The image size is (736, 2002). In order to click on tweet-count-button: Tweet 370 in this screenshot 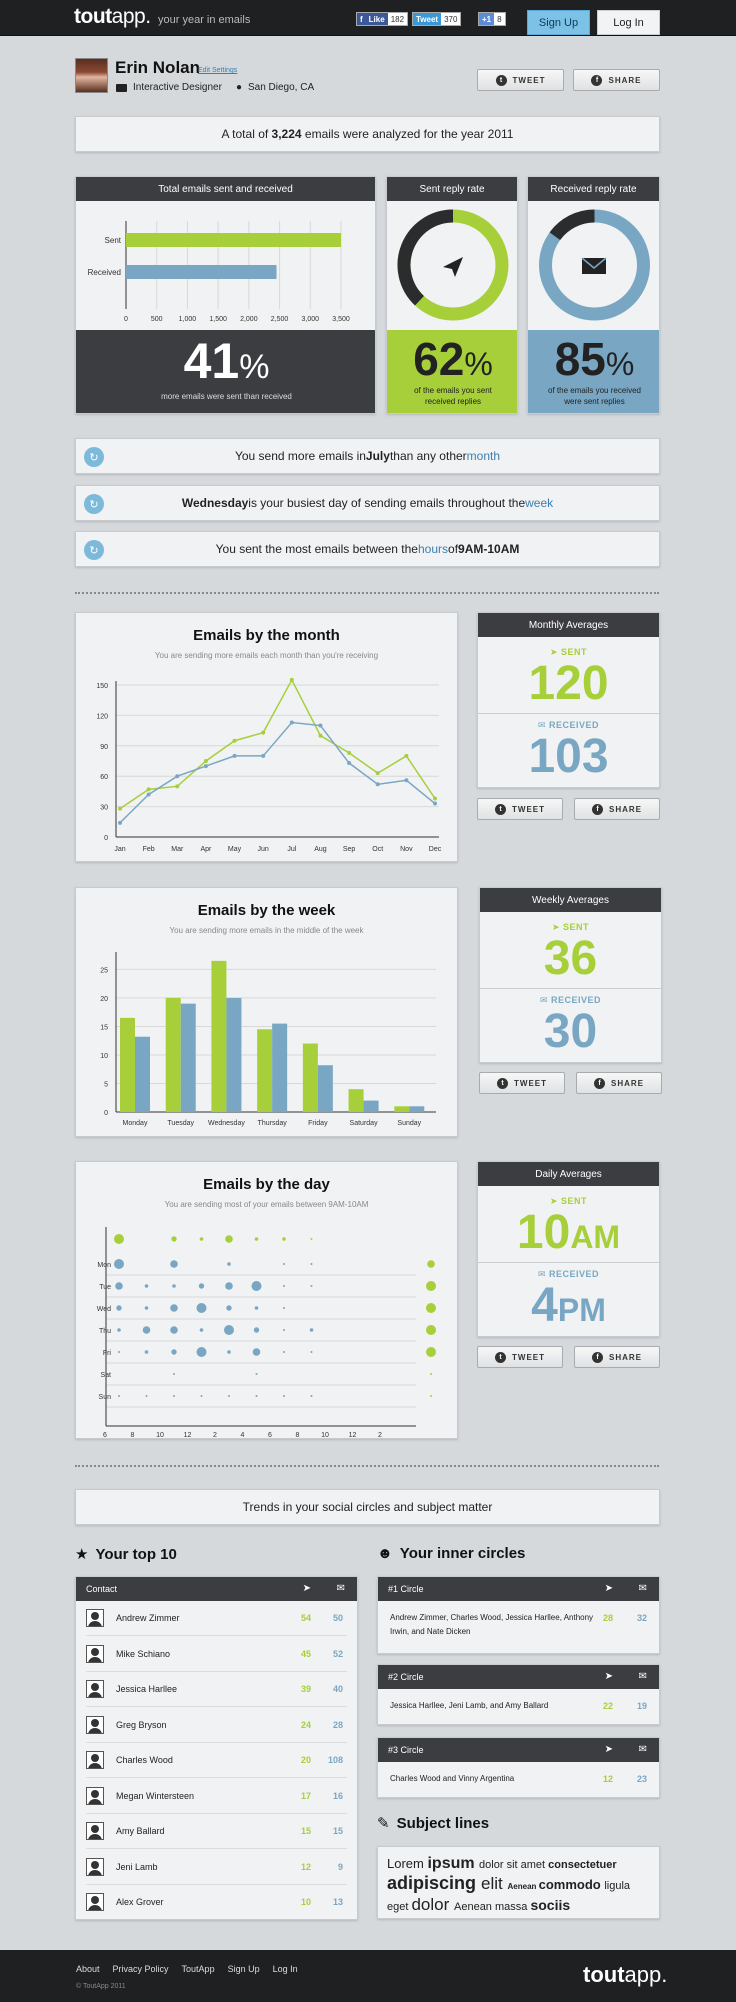, I will do `click(437, 19)`.